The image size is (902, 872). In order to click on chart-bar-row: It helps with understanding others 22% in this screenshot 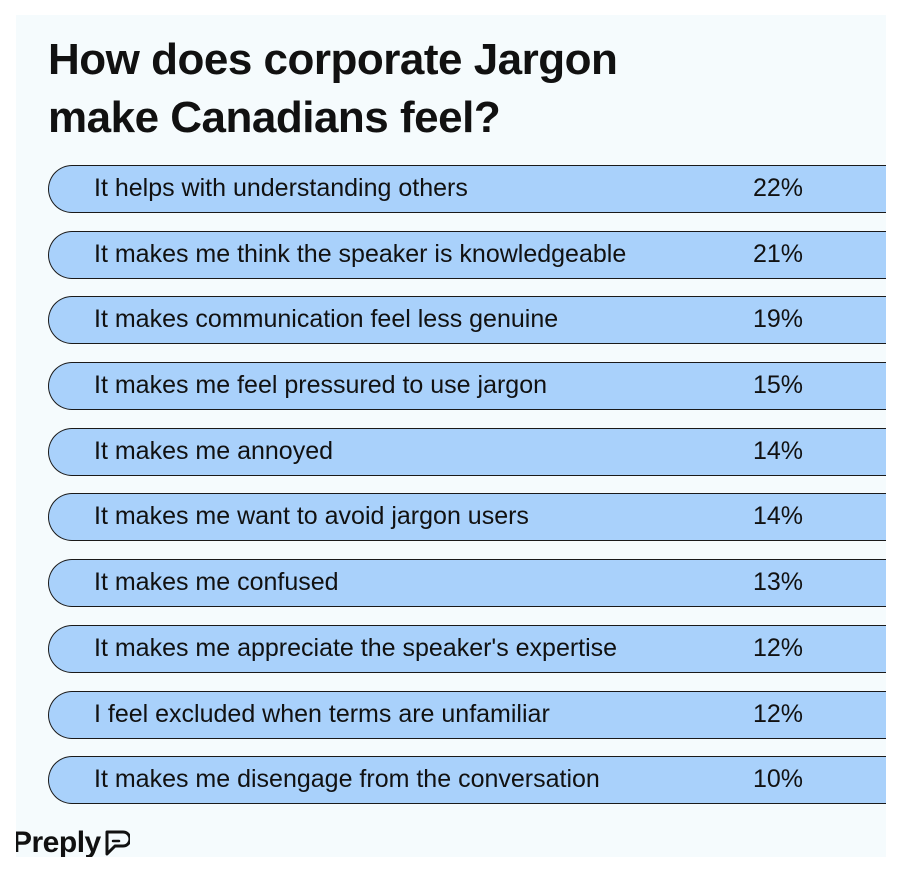, I will do `click(467, 189)`.